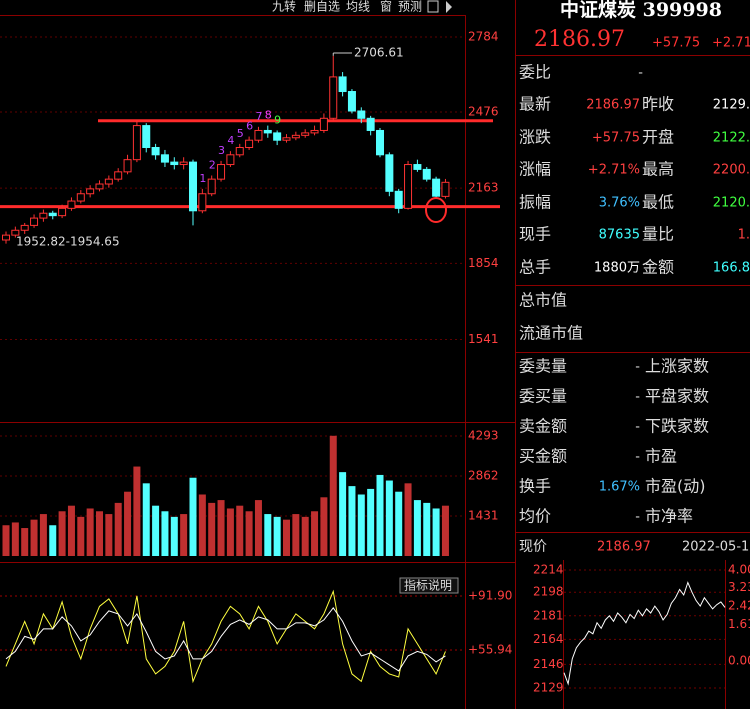 This screenshot has width=750, height=709. I want to click on quote-label: 委卖量, so click(543, 366).